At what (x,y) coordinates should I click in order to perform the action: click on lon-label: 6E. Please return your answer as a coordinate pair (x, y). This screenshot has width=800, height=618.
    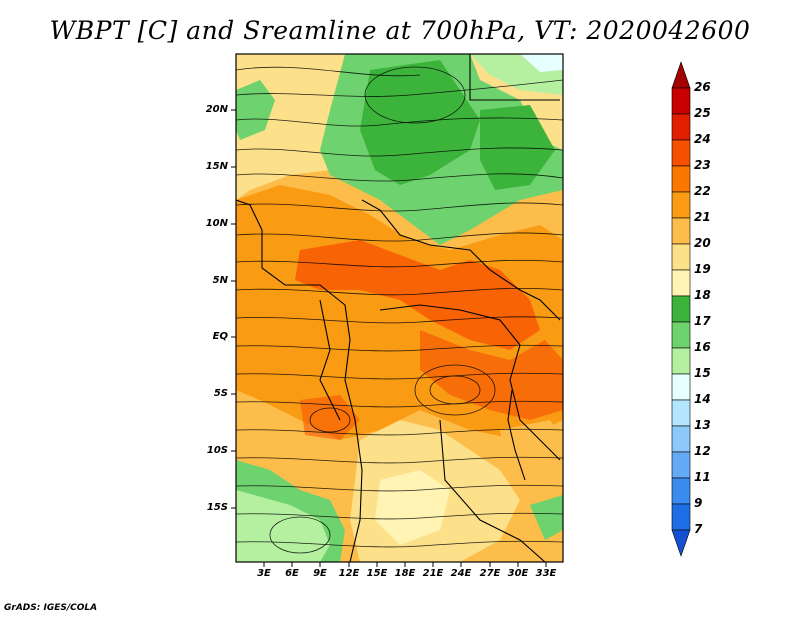
    Looking at the image, I should click on (292, 573).